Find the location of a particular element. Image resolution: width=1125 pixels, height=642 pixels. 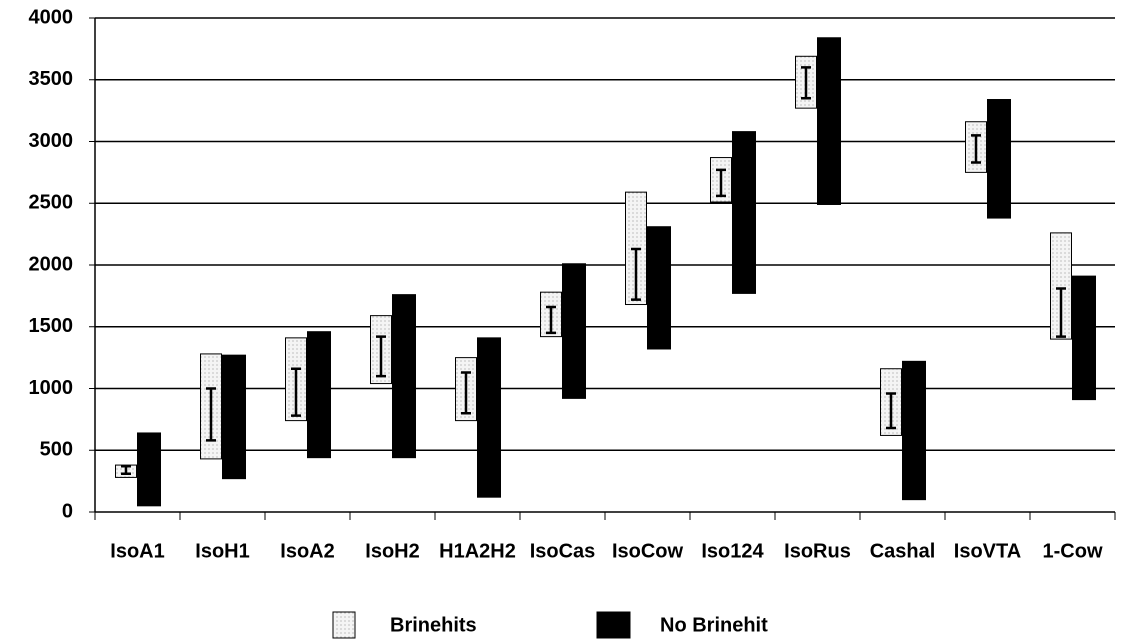

x-tick-label: IsoA2 is located at coordinates (307, 551).